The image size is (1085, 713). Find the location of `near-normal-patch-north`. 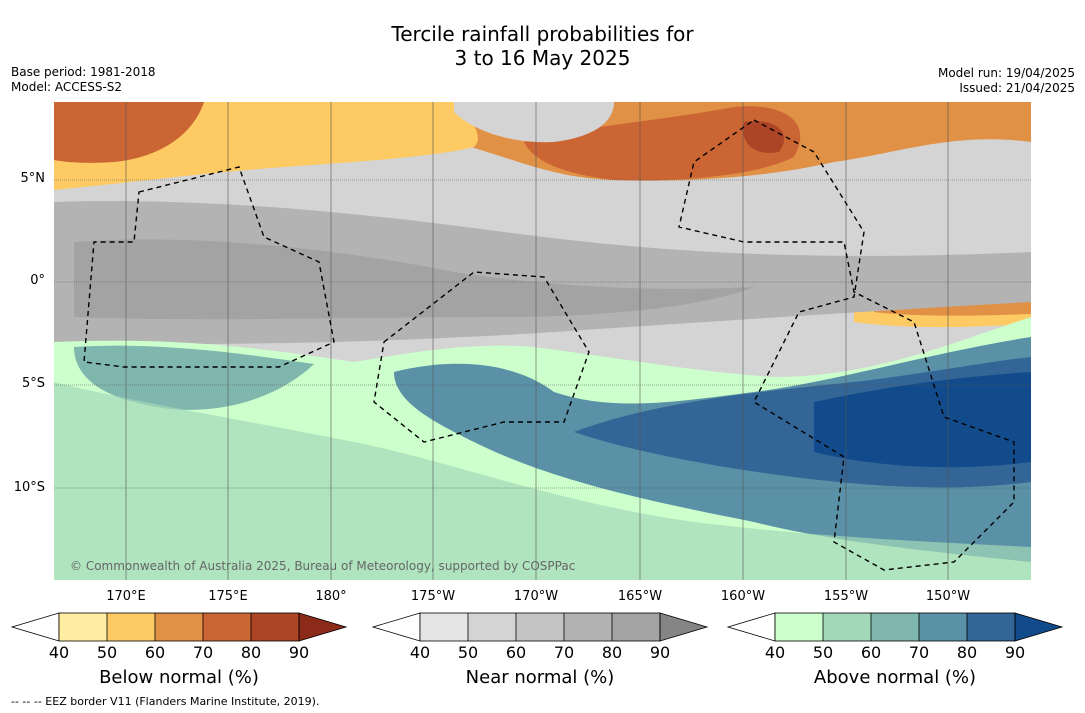

near-normal-patch-north is located at coordinates (534, 122).